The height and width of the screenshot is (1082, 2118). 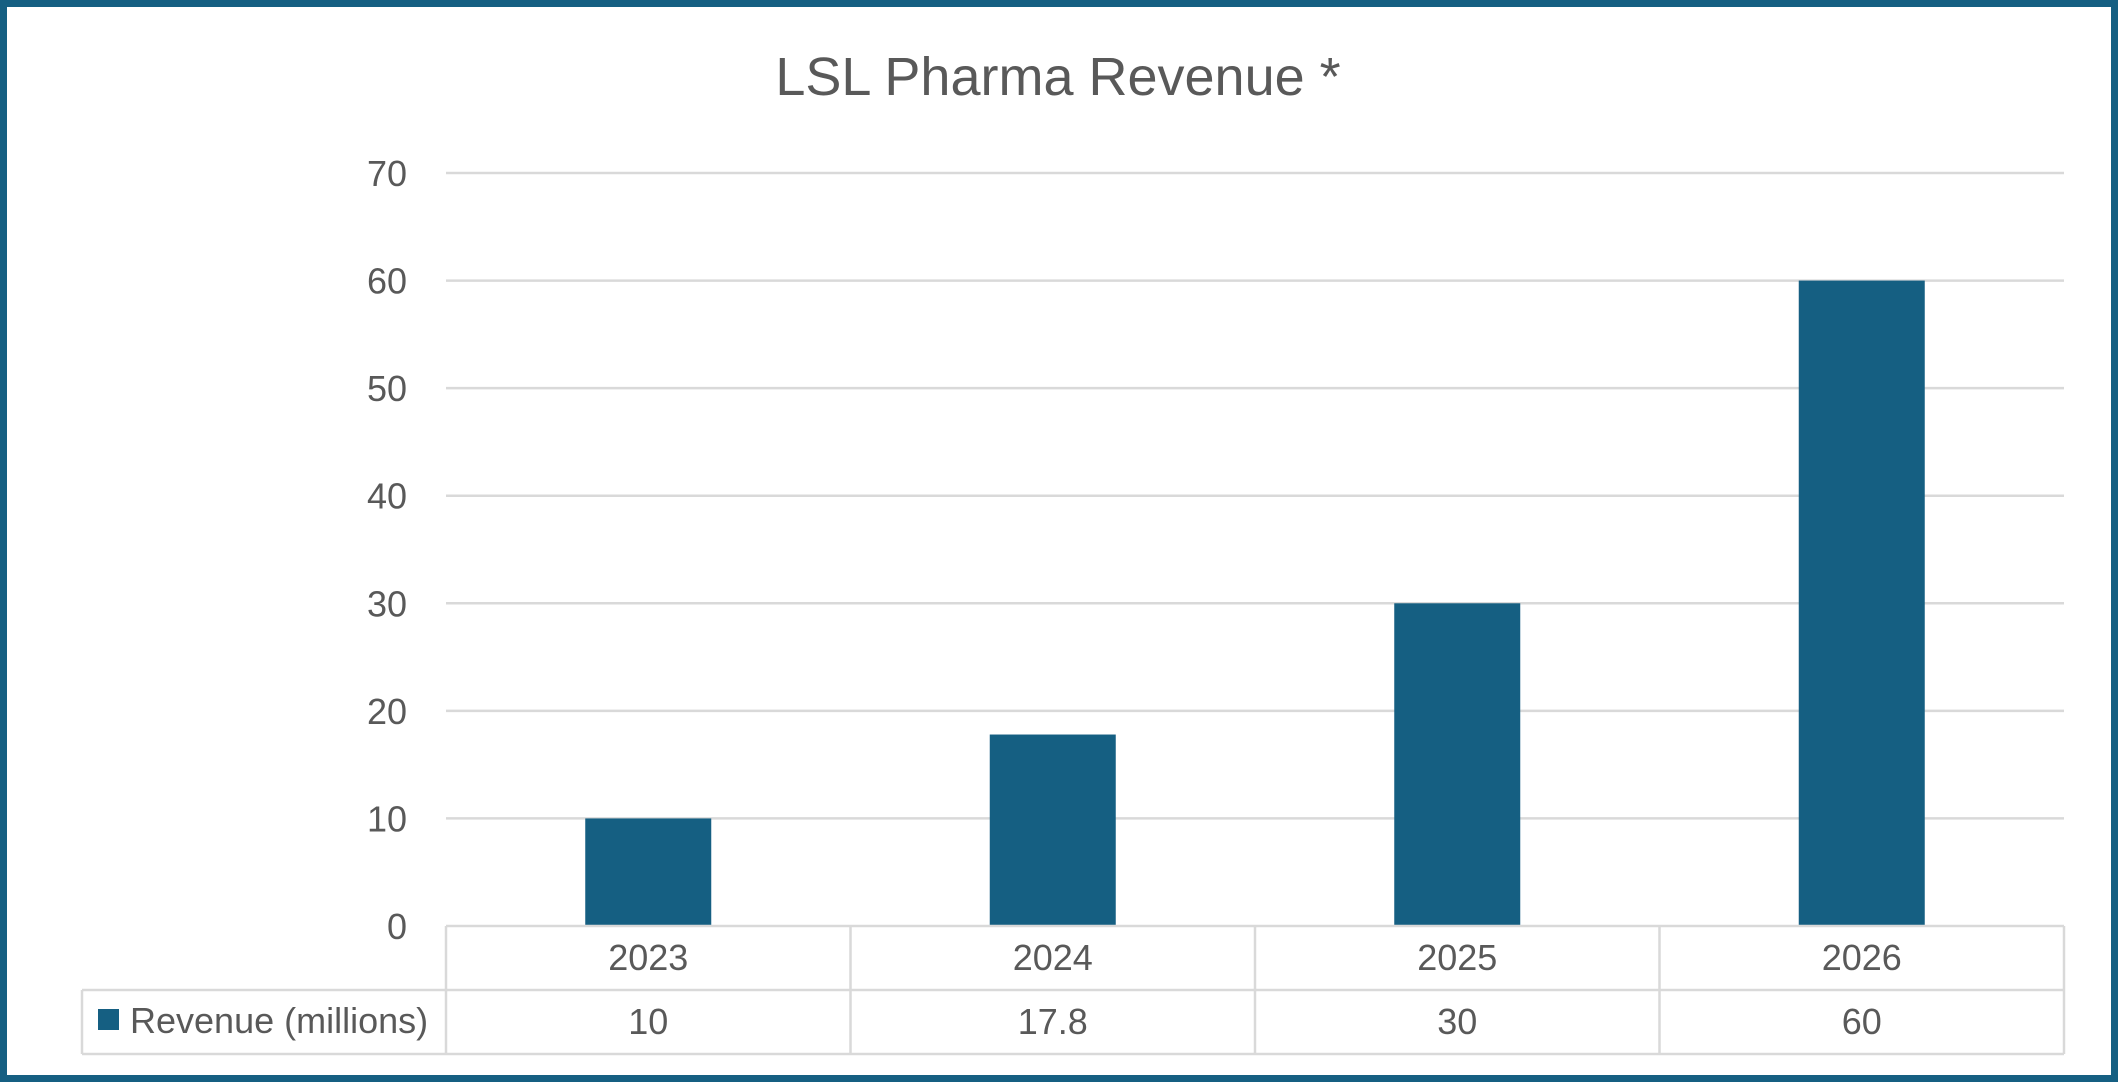 What do you see at coordinates (387, 496) in the screenshot?
I see `y-tick-label: 40` at bounding box center [387, 496].